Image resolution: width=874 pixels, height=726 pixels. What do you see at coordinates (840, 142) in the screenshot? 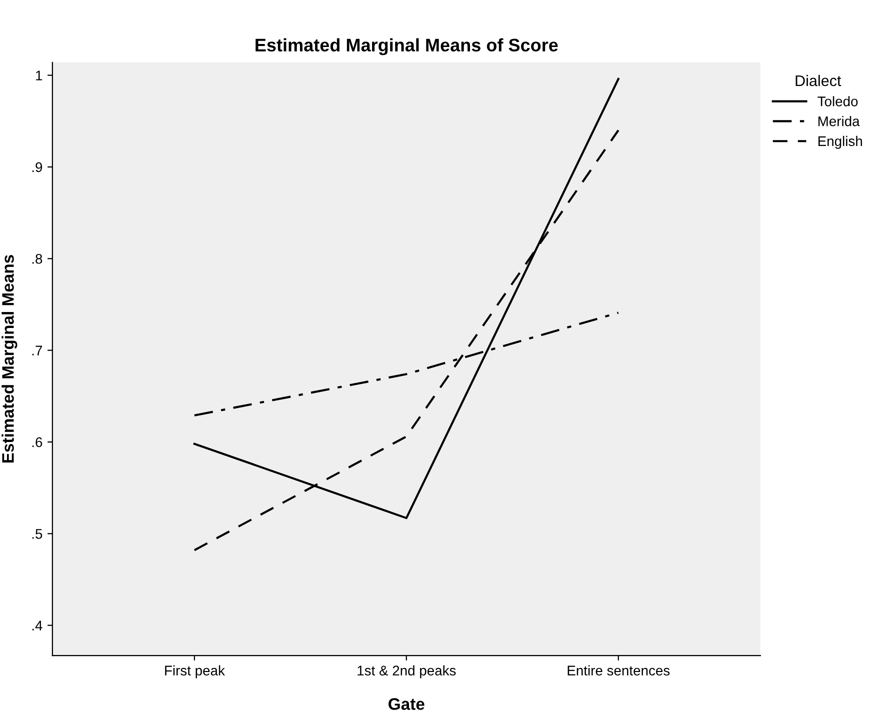
I see `legend-label: English` at bounding box center [840, 142].